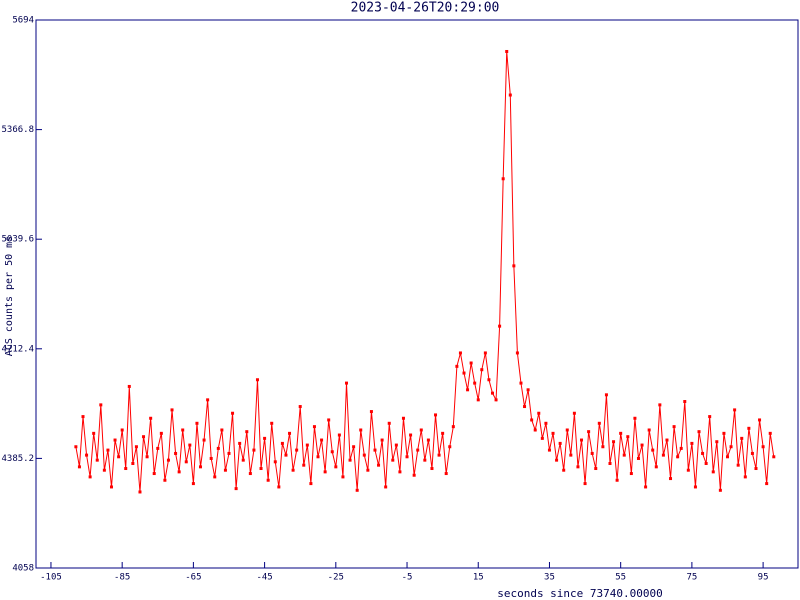 Image resolution: width=800 pixels, height=600 pixels. Describe the element at coordinates (23, 21) in the screenshot. I see `y-tick-label: 5694` at that location.